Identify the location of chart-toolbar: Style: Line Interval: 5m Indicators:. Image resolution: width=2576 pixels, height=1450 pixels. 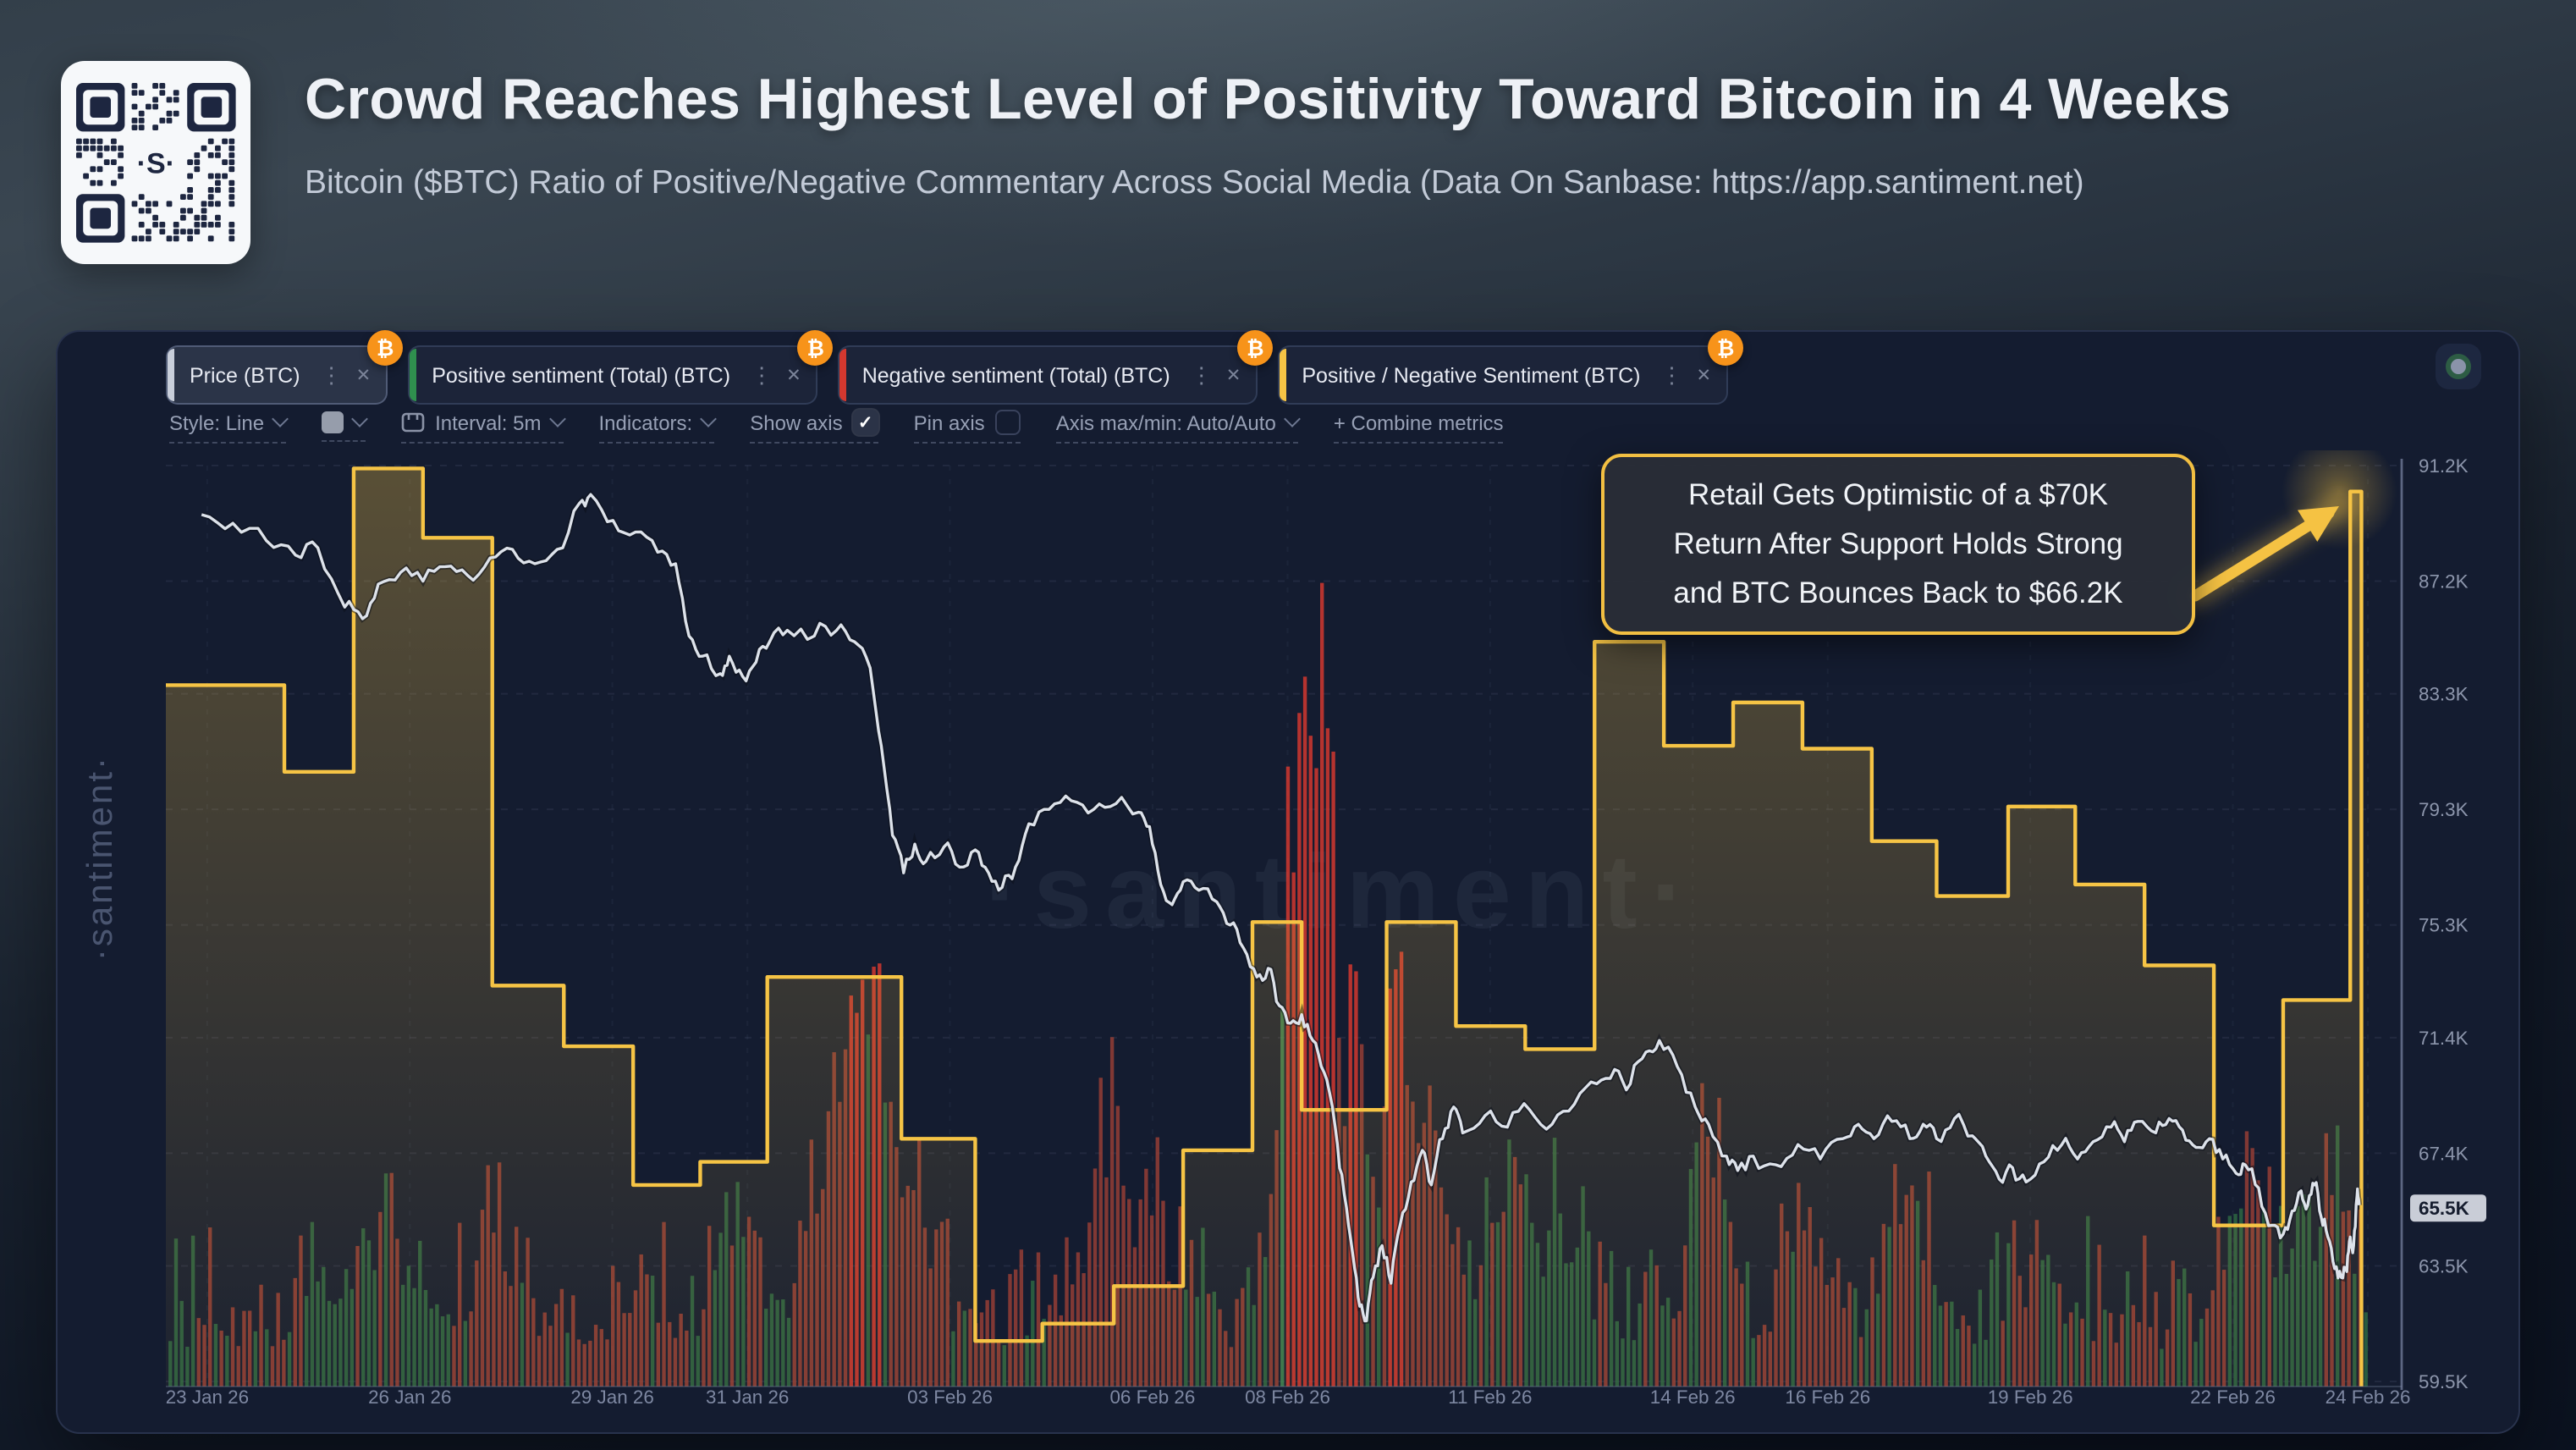
(836, 427).